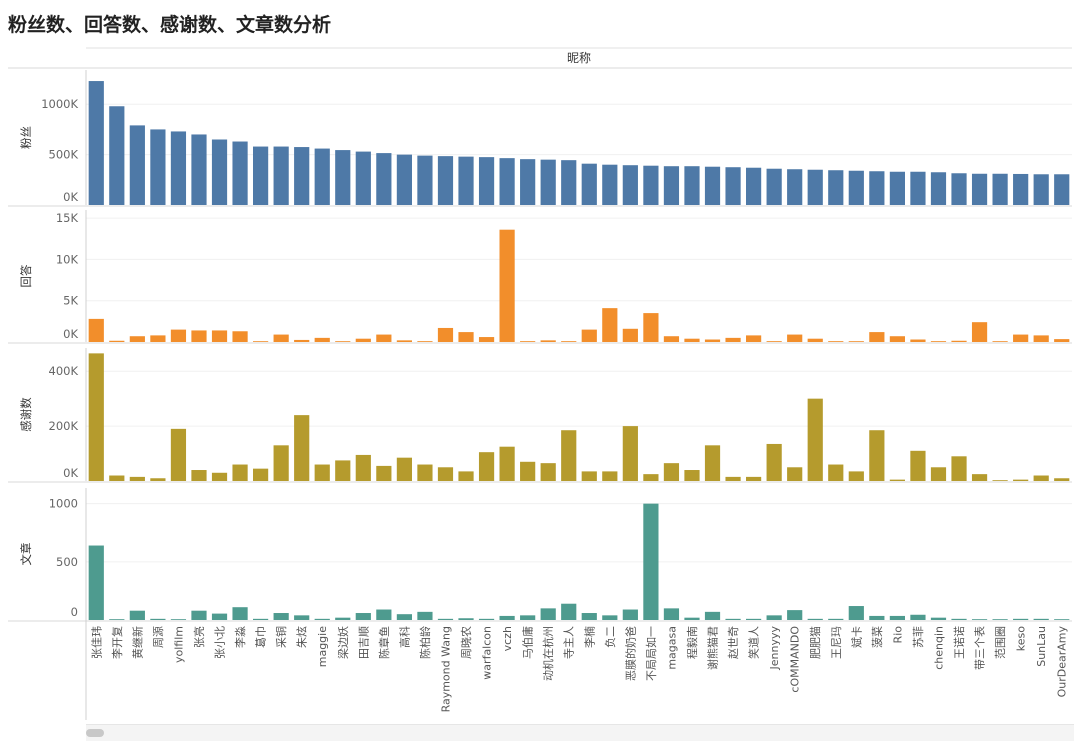 The width and height of the screenshot is (1080, 745). What do you see at coordinates (815, 340) in the screenshot?
I see `bar-回答-肥肥猫` at bounding box center [815, 340].